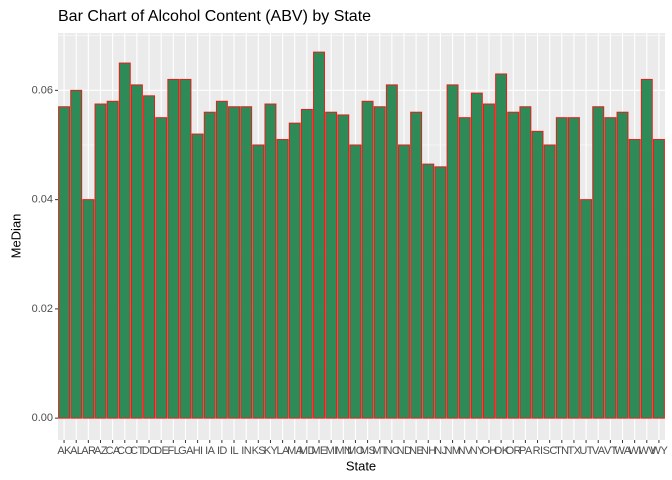  Describe the element at coordinates (222, 451) in the screenshot. I see `x-tick-label: ID` at that location.